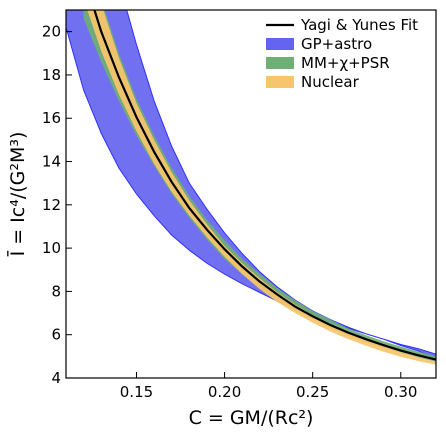  What do you see at coordinates (224, 392) in the screenshot?
I see `x-tick-label: 0.20` at bounding box center [224, 392].